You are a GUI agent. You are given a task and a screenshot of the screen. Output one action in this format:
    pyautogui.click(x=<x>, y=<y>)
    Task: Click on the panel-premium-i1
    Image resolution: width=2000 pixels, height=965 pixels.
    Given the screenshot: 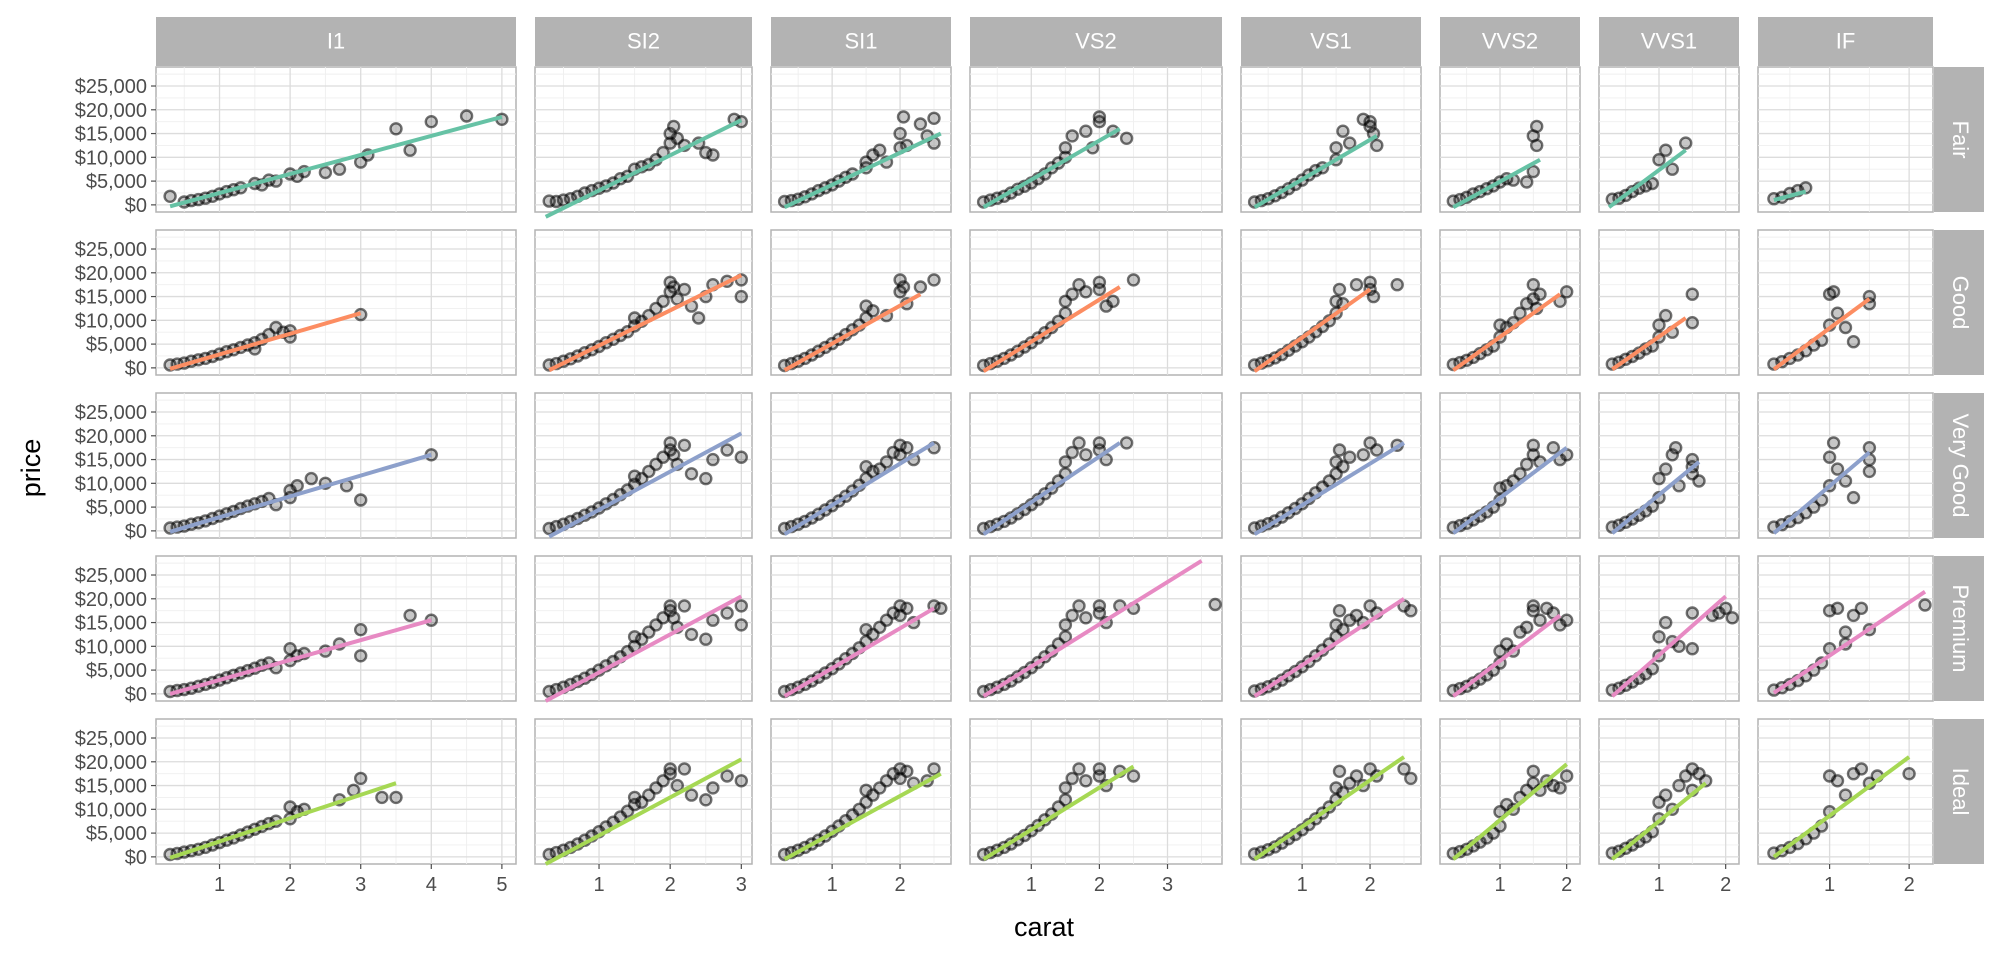 What is the action you would take?
    pyautogui.click(x=336, y=628)
    